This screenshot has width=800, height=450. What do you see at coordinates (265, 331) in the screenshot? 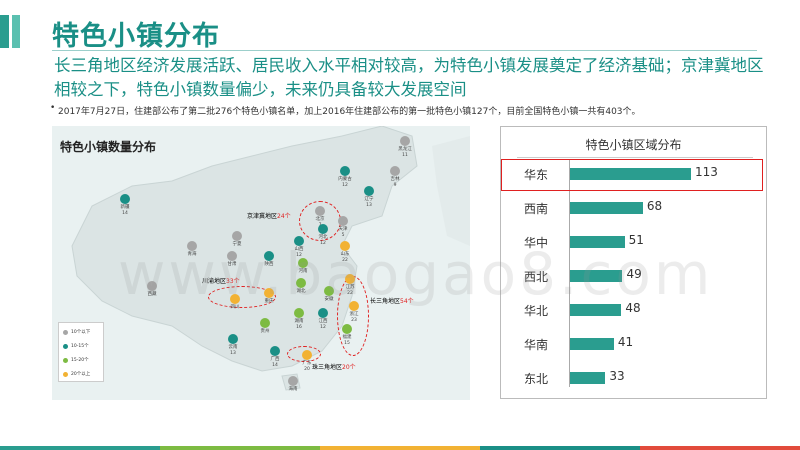
I see `province-label: 贵州` at bounding box center [265, 331].